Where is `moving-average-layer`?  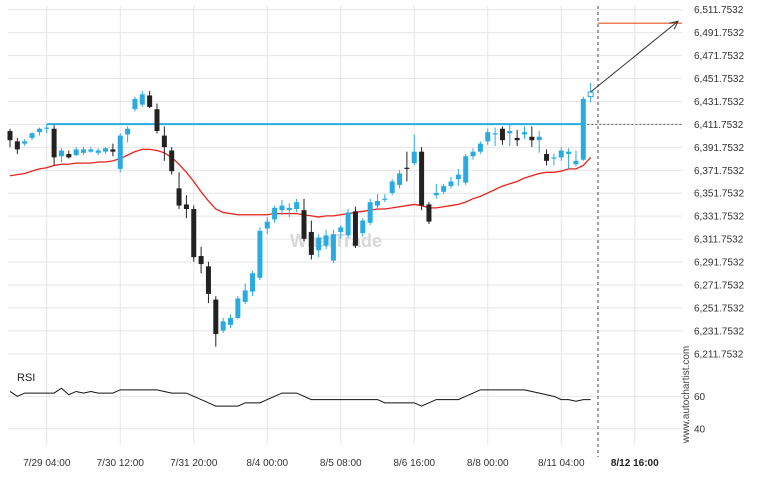 moving-average-layer is located at coordinates (300, 183).